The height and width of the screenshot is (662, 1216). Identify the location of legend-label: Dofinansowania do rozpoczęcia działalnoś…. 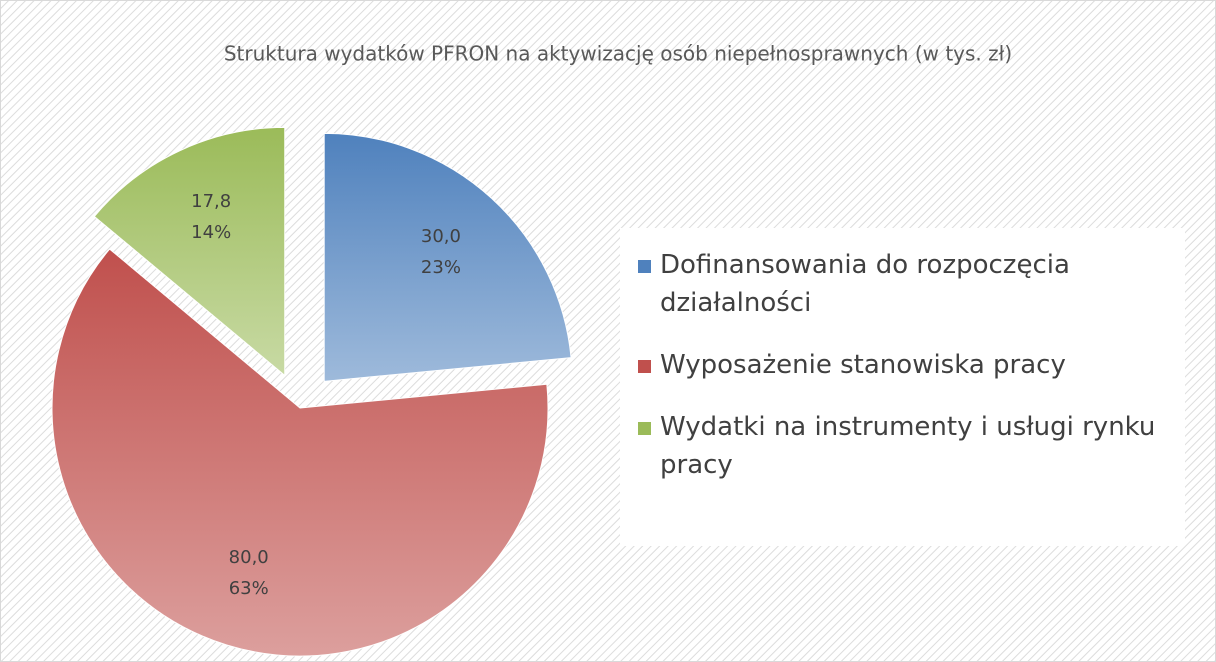
(865, 284).